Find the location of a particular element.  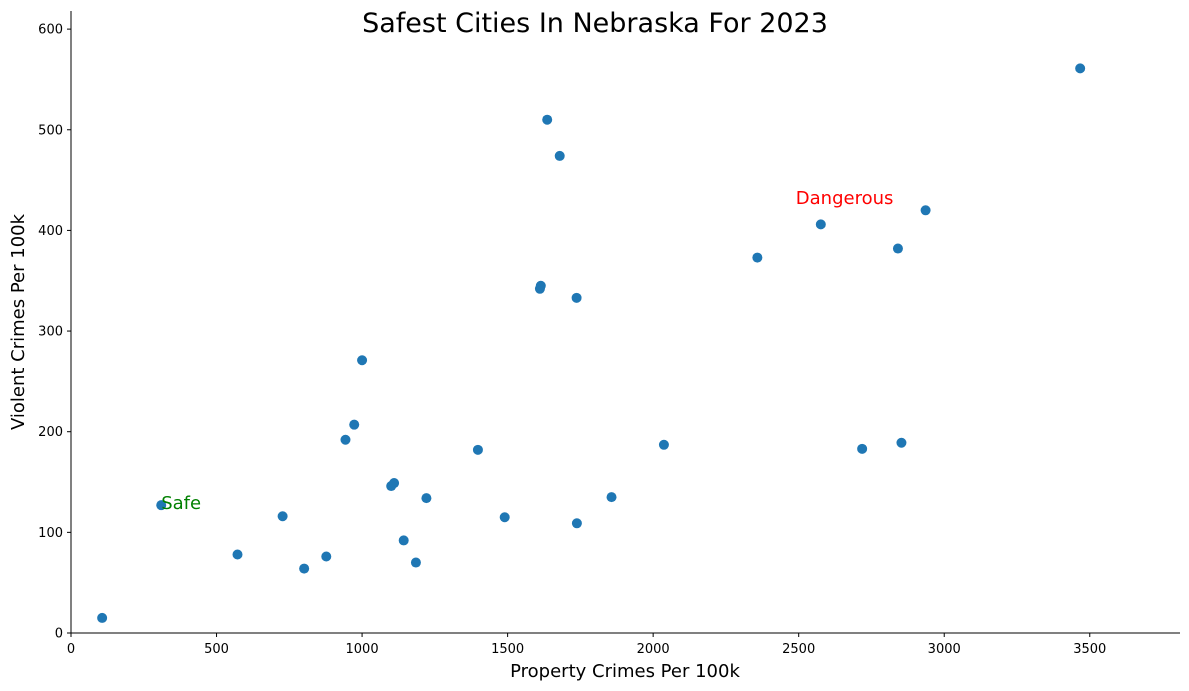

y-axis-ticks: 0 100 200 300 400 500 600 is located at coordinates (54, 332).